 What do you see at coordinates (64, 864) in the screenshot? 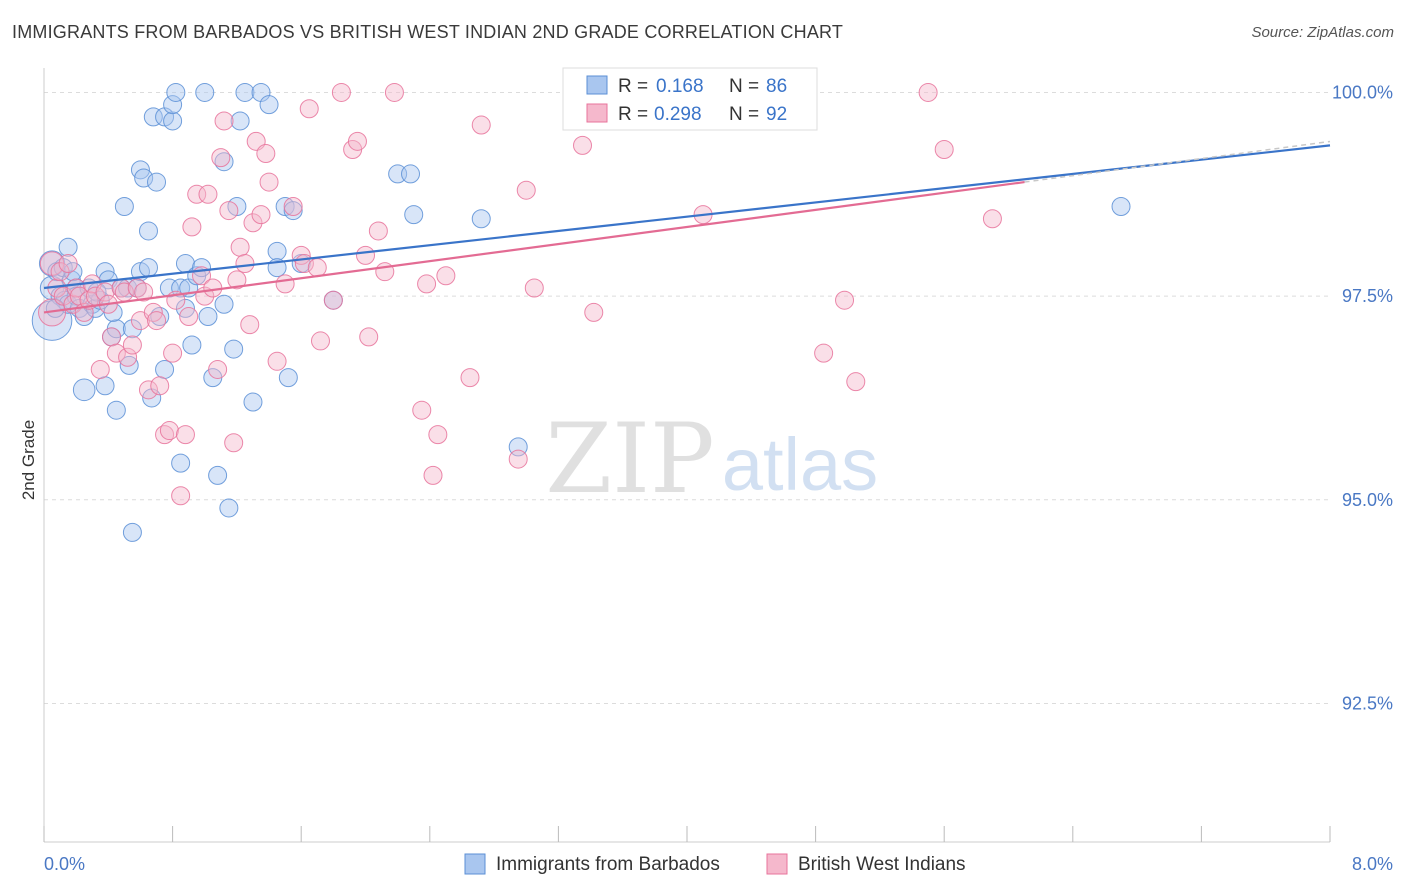
I see `x-tick-label-0: 0.0%` at bounding box center [64, 864].